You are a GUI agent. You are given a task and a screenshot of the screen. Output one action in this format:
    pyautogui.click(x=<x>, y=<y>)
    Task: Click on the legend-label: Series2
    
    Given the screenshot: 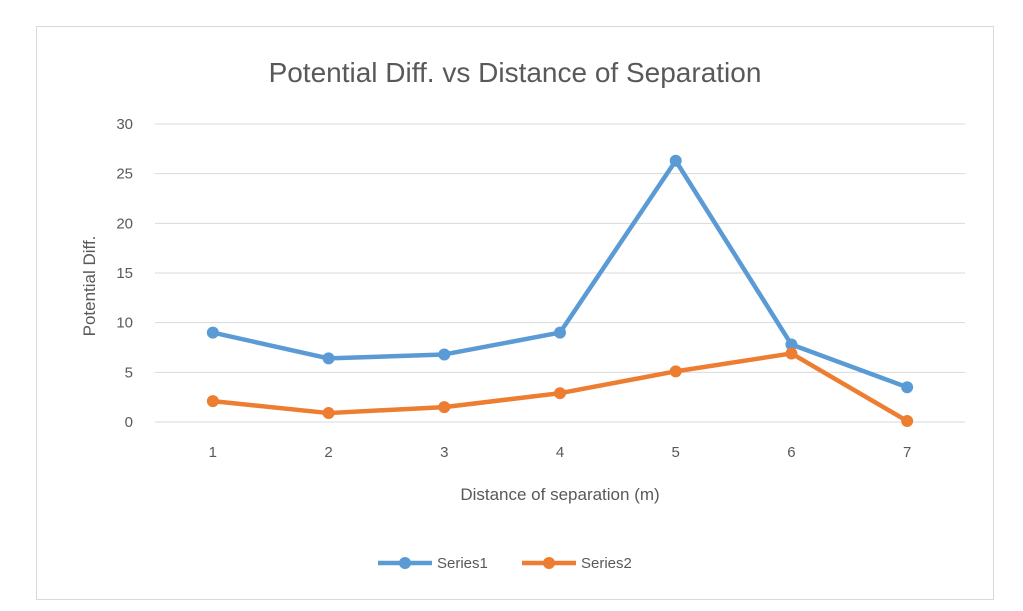 What is the action you would take?
    pyautogui.click(x=606, y=563)
    